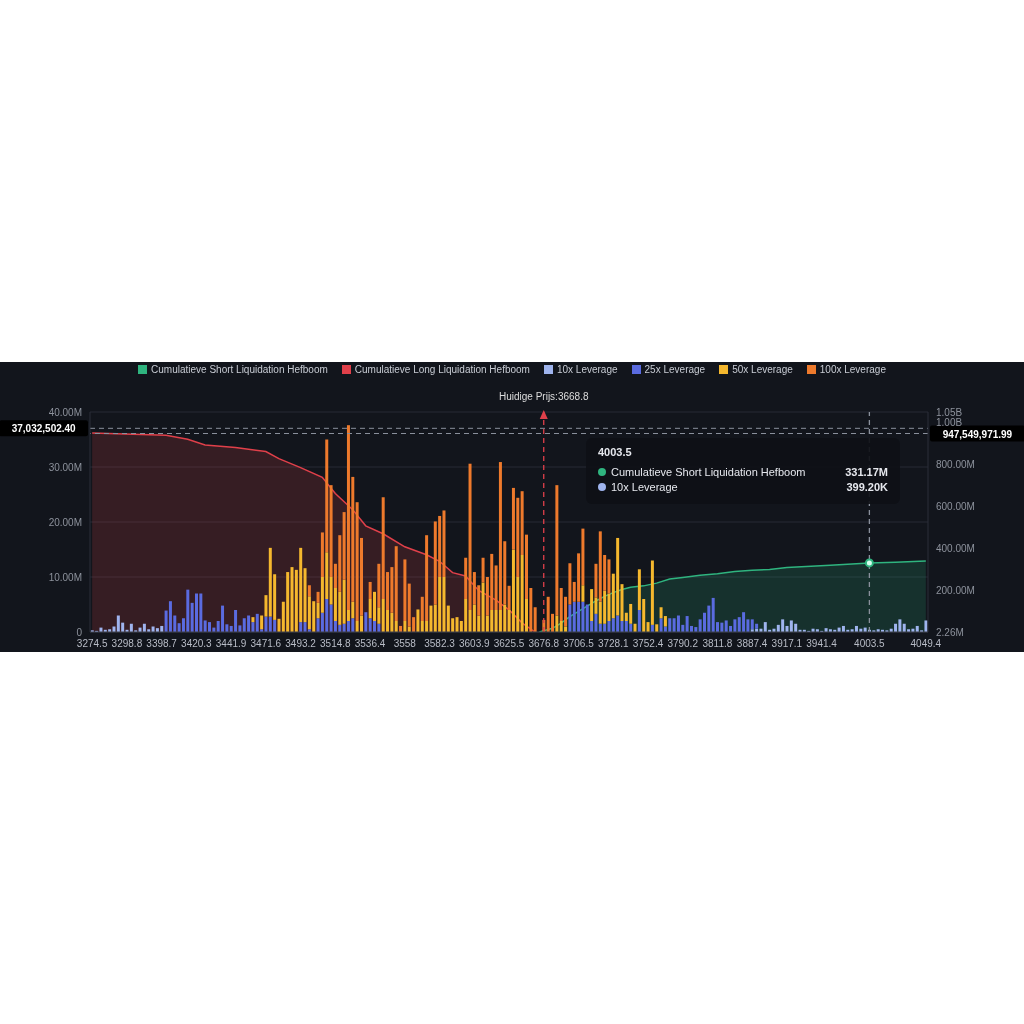 The width and height of the screenshot is (1024, 1024). Describe the element at coordinates (867, 487) in the screenshot. I see `annotation: 399.20K` at that location.